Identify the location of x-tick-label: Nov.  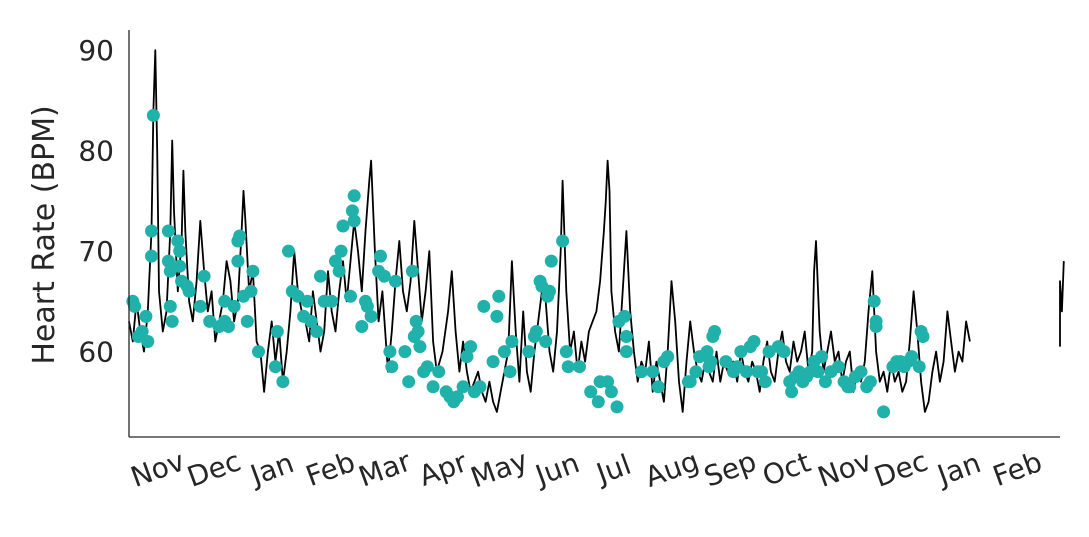
(844, 469).